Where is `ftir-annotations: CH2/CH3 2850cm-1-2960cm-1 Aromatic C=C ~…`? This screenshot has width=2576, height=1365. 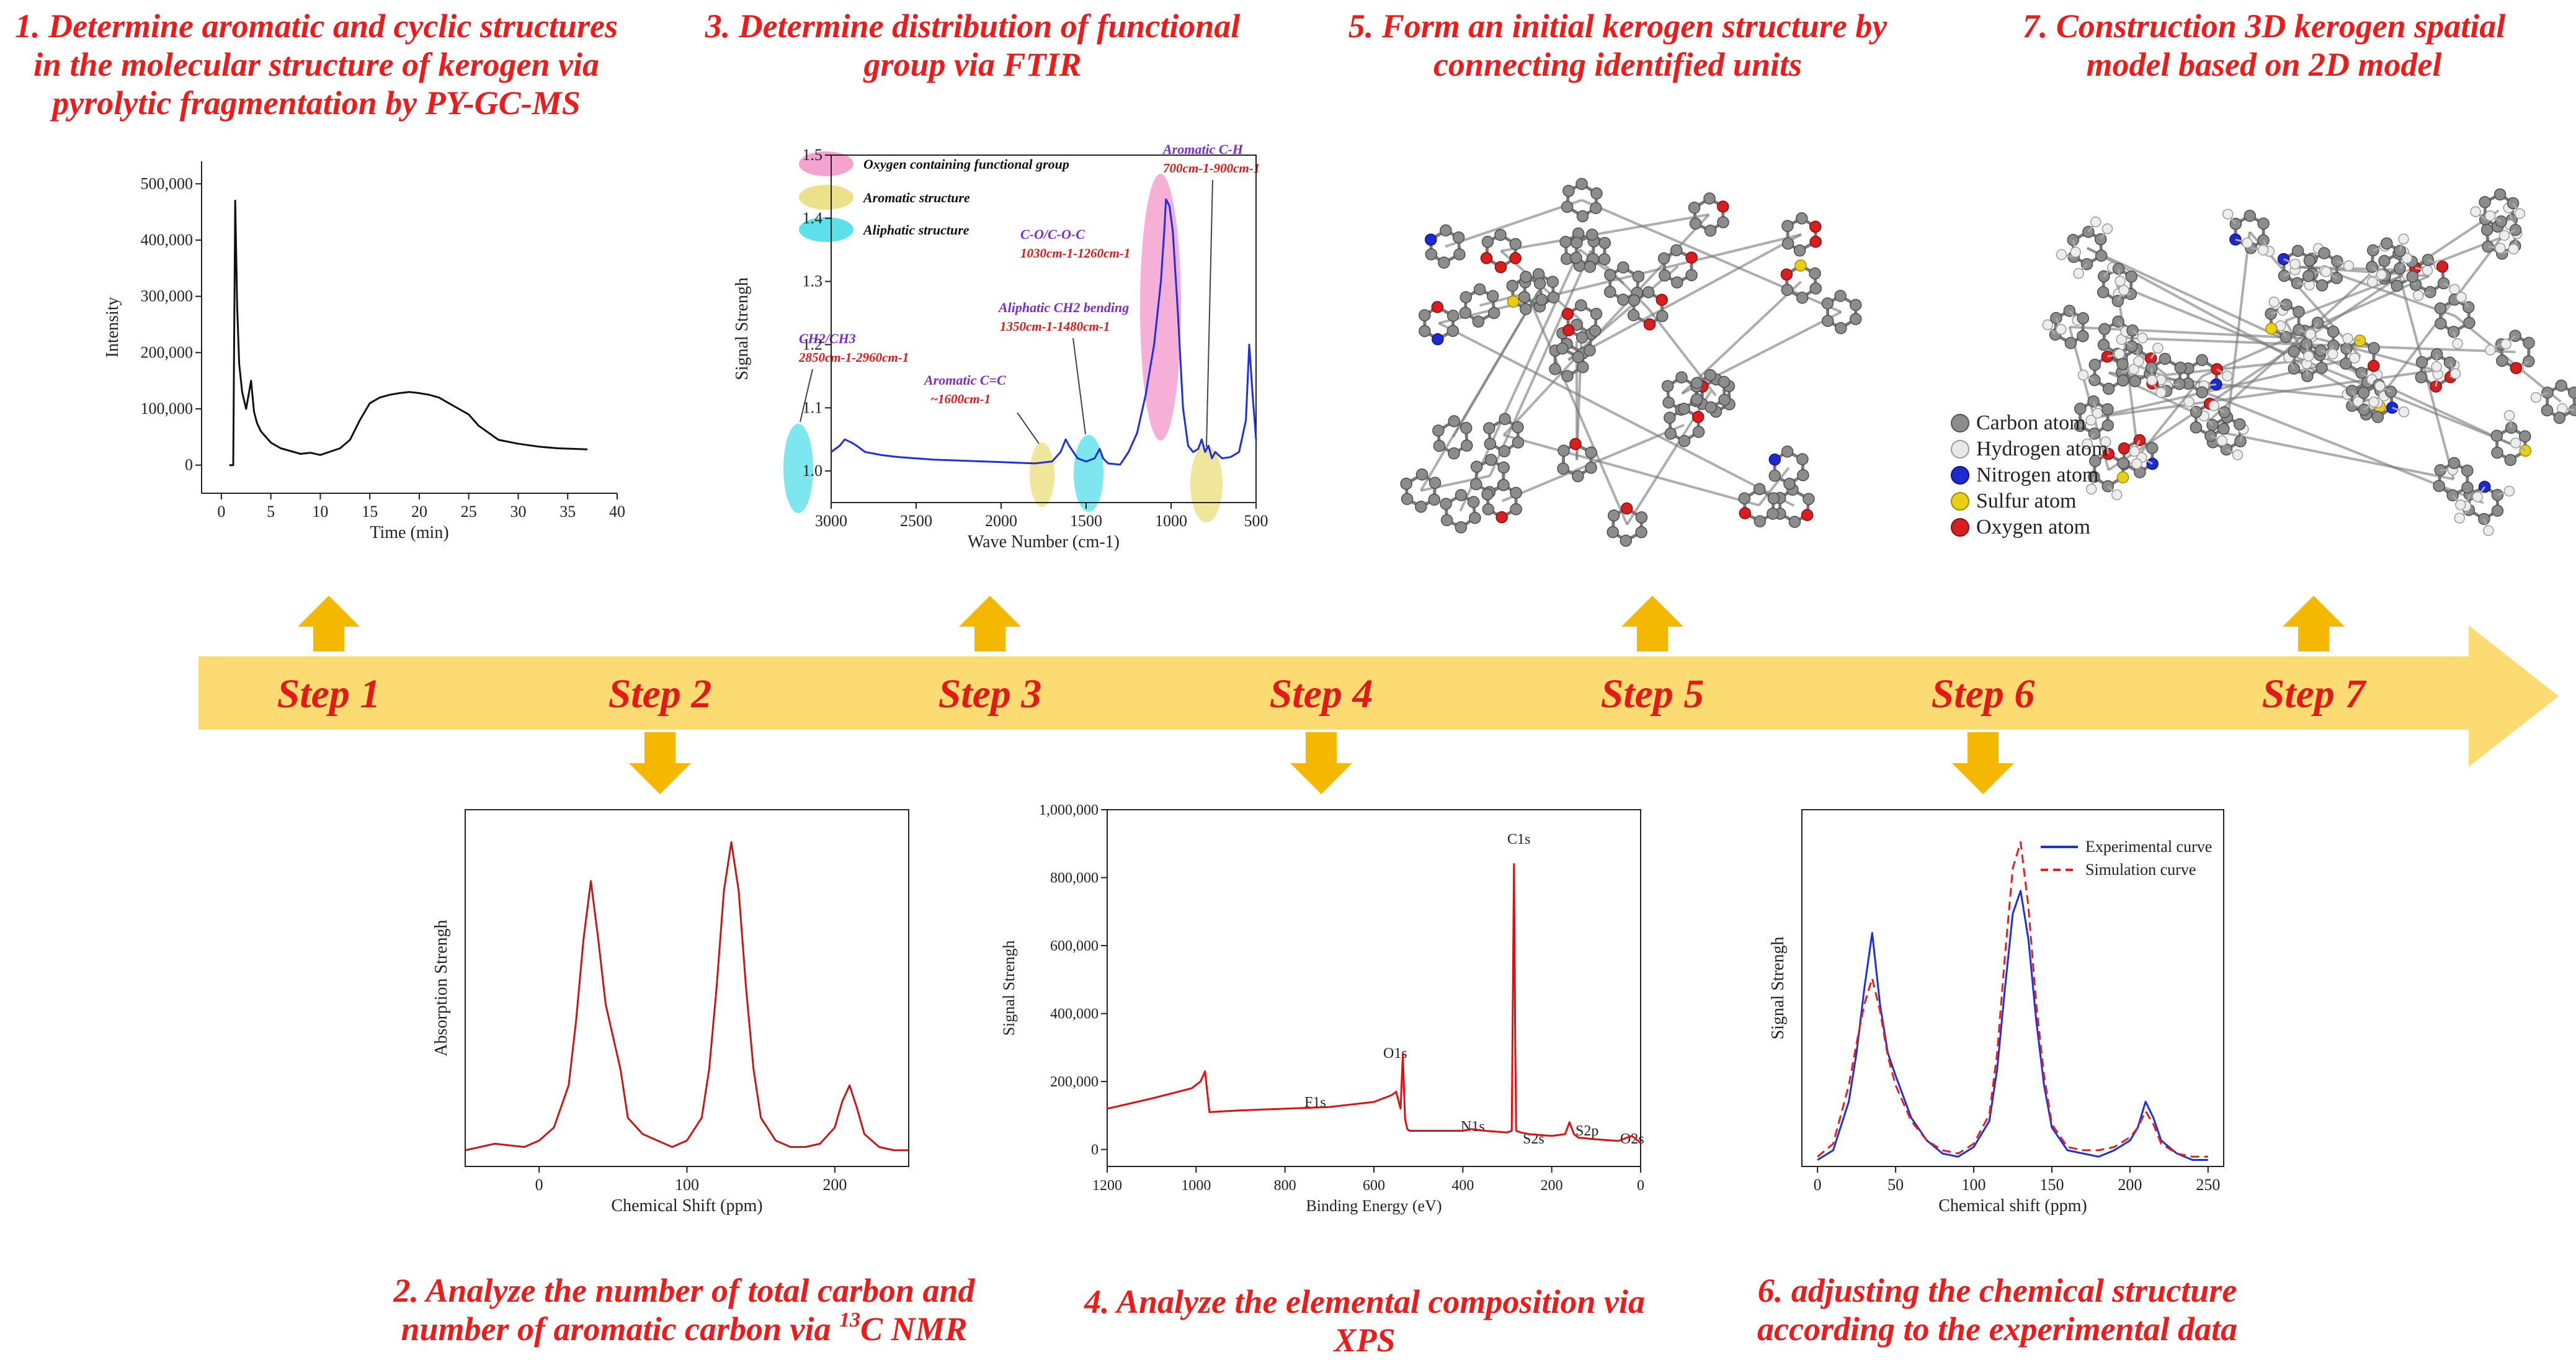
ftir-annotations: CH2/CH3 2850cm-1-2960cm-1 Aromatic C=C ~… is located at coordinates (1029, 294).